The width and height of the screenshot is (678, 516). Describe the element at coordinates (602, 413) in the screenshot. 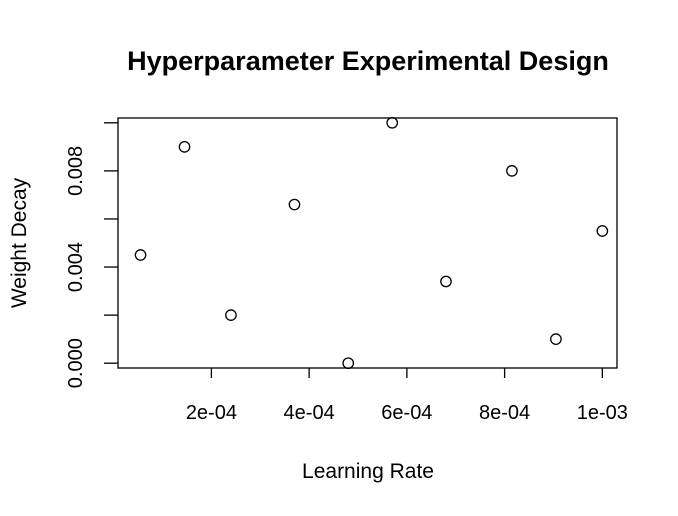

I see `x-tick-label: 1e-03` at that location.